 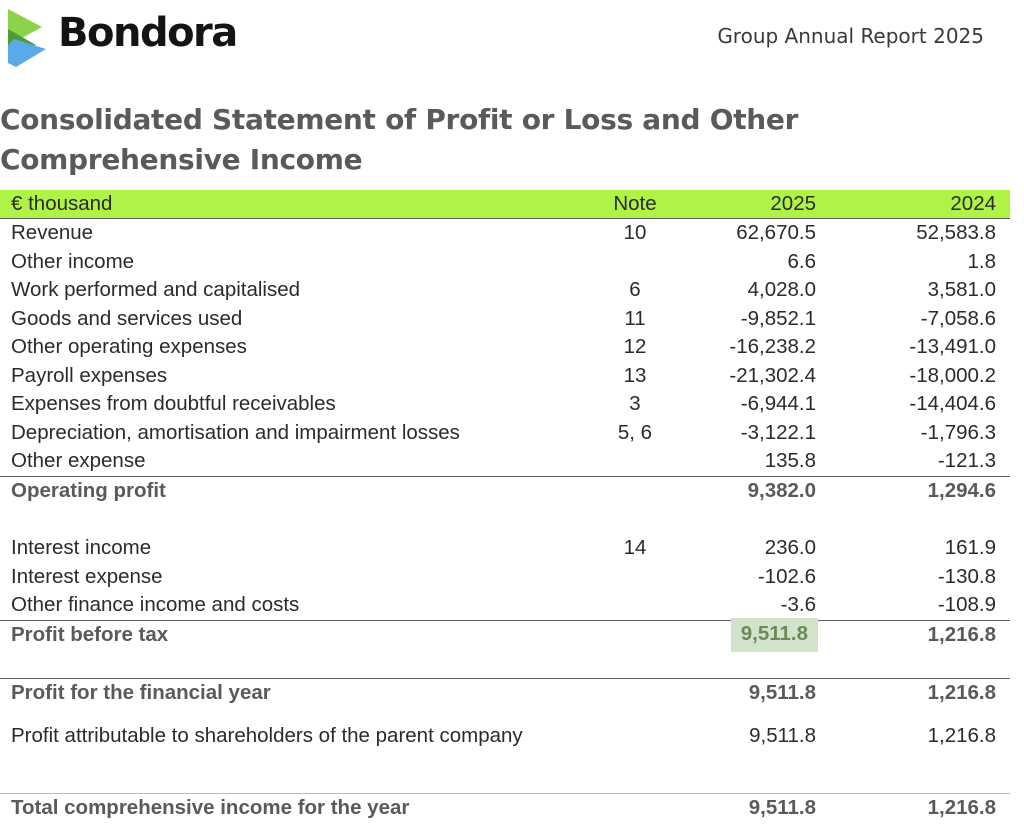 What do you see at coordinates (62, 203) in the screenshot?
I see `column-header-currency: € thousand` at bounding box center [62, 203].